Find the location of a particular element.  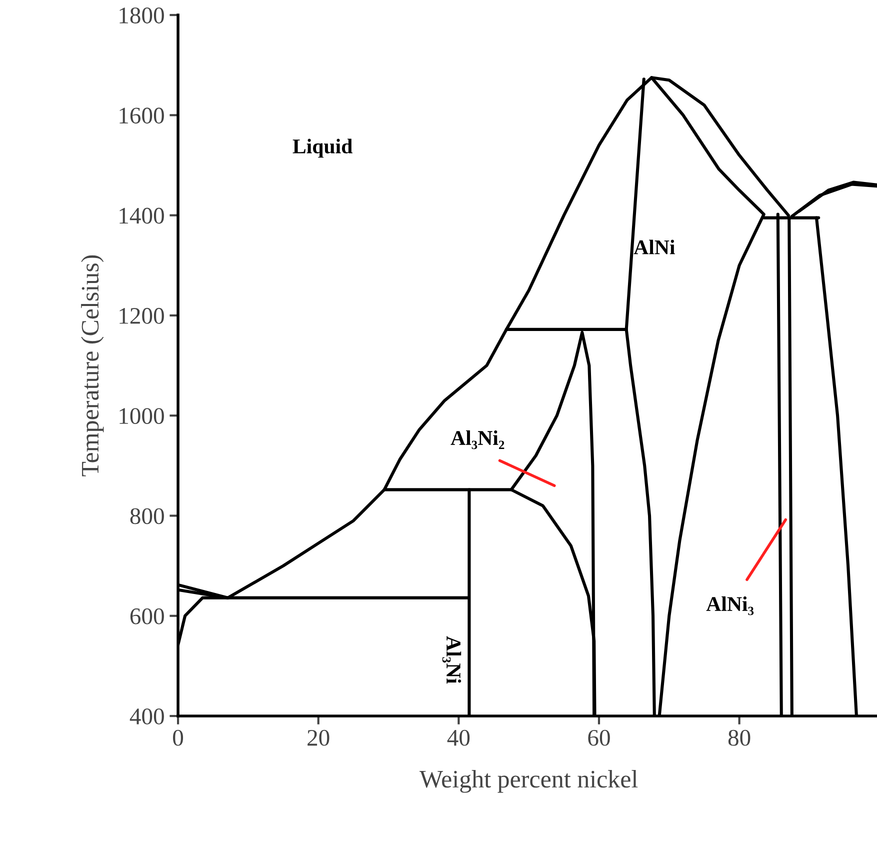

x-axis-title: Weight percent nickel is located at coordinates (528, 781).